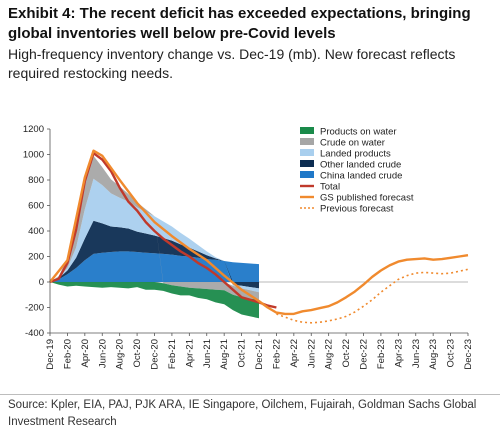 Image resolution: width=500 pixels, height=436 pixels. I want to click on x-tick-label: Apr-23, so click(398, 353).